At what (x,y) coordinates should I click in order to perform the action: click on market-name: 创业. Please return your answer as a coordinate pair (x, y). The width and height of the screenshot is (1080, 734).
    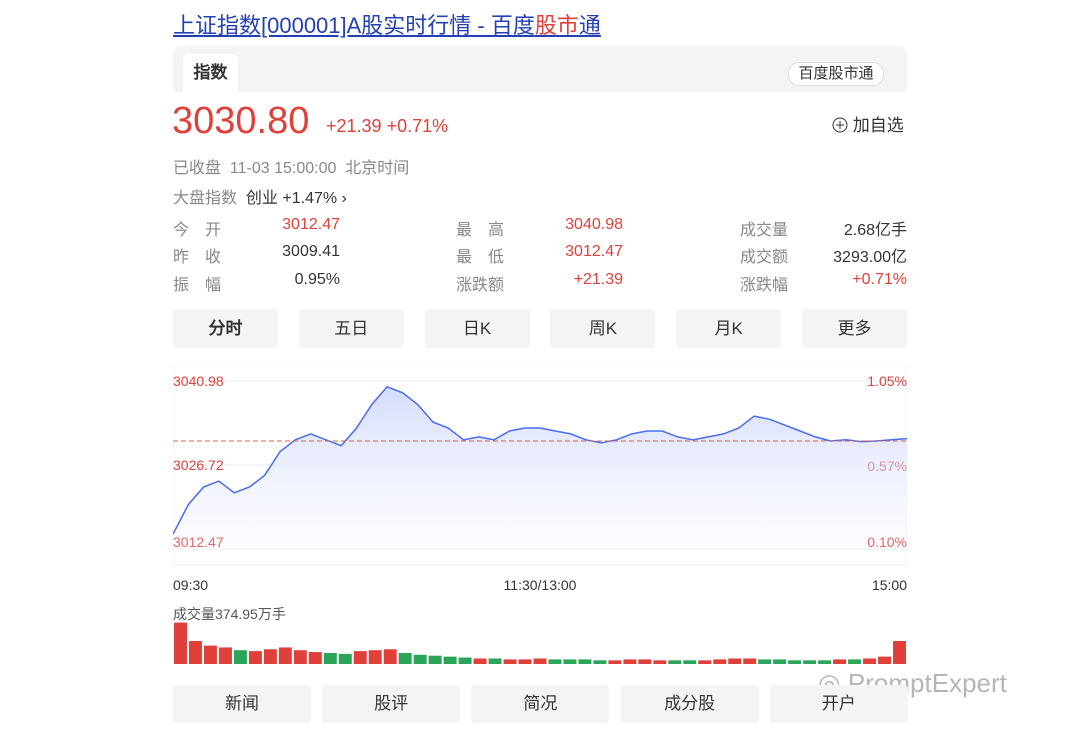
    Looking at the image, I should click on (261, 198).